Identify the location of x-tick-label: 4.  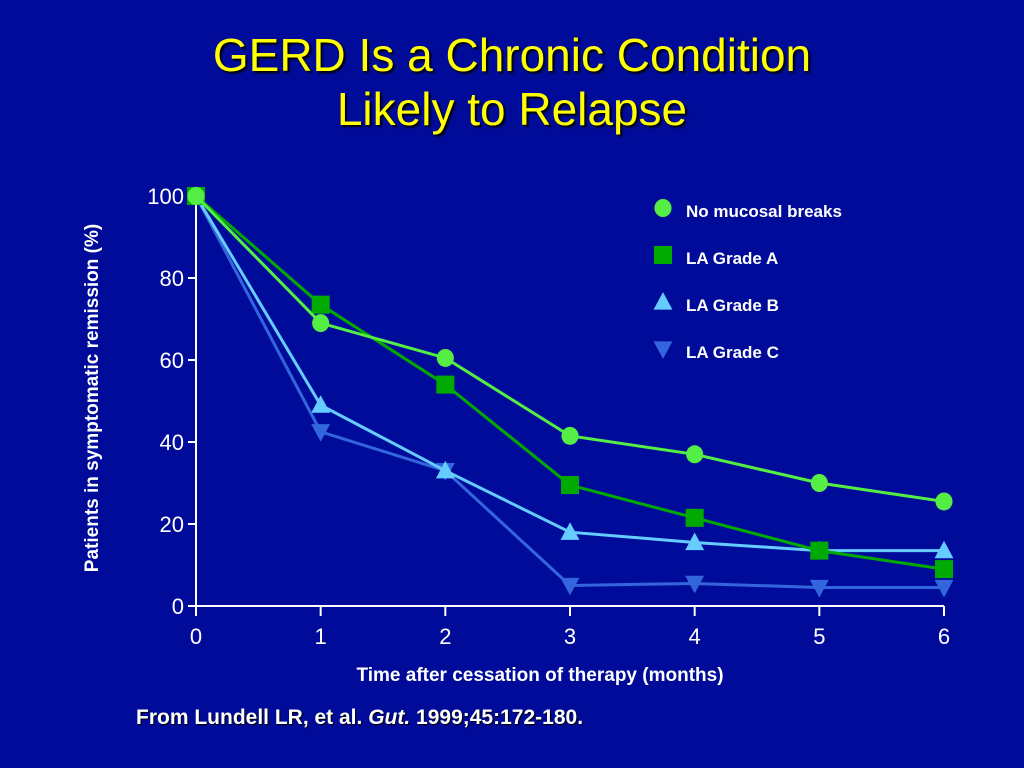
(695, 636).